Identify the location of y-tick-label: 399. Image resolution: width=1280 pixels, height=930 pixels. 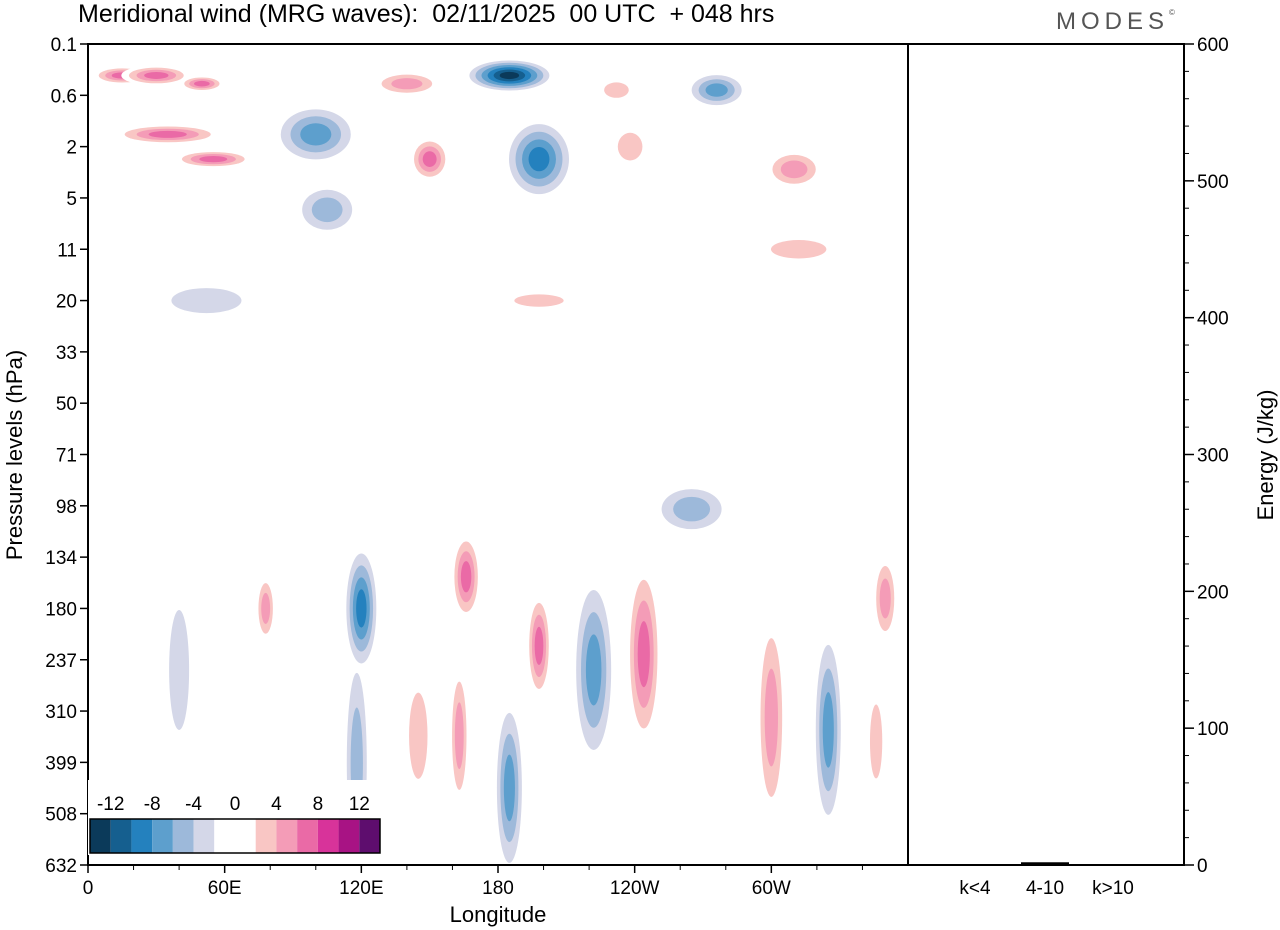
(61, 763).